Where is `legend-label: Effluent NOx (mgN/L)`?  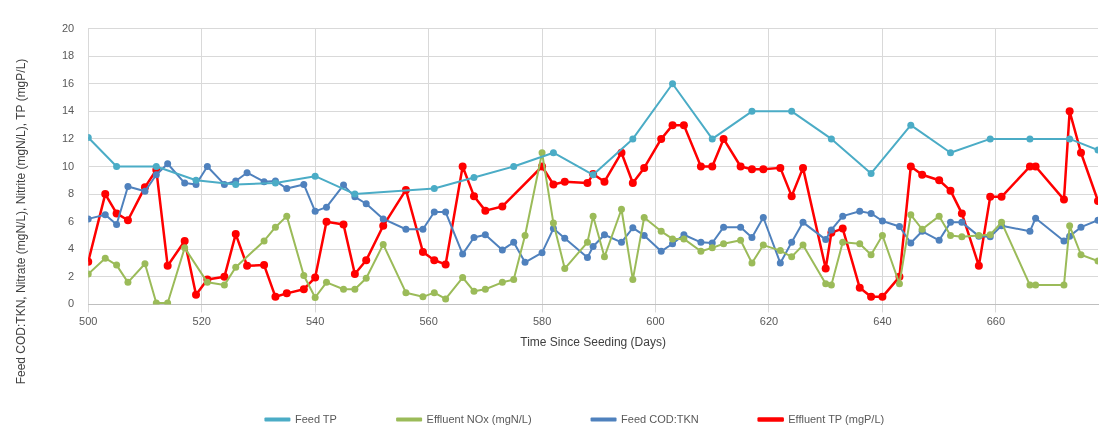
legend-label: Effluent NOx (mgN/L) is located at coordinates (479, 418).